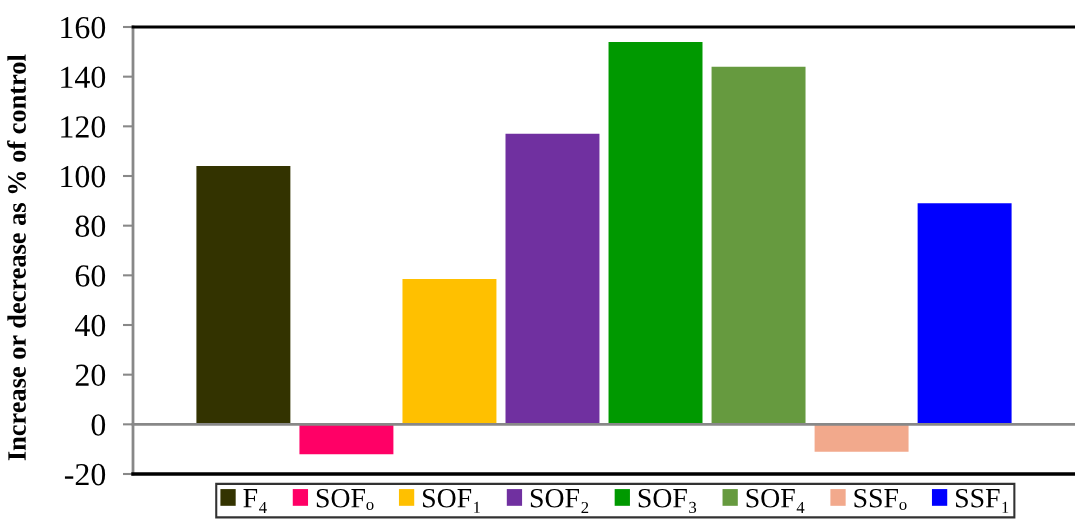 Image resolution: width=1075 pixels, height=523 pixels. Describe the element at coordinates (16, 257) in the screenshot. I see `y-axis-title: Increase or decrease as % of control` at that location.